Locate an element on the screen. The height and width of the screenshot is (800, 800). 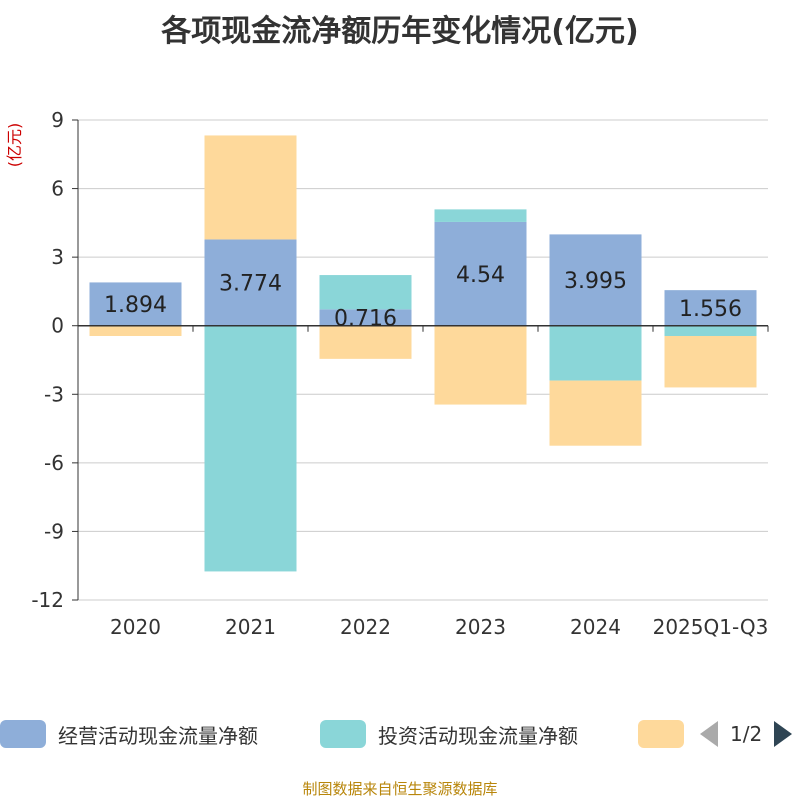
data-label: 3.774 is located at coordinates (250, 284).